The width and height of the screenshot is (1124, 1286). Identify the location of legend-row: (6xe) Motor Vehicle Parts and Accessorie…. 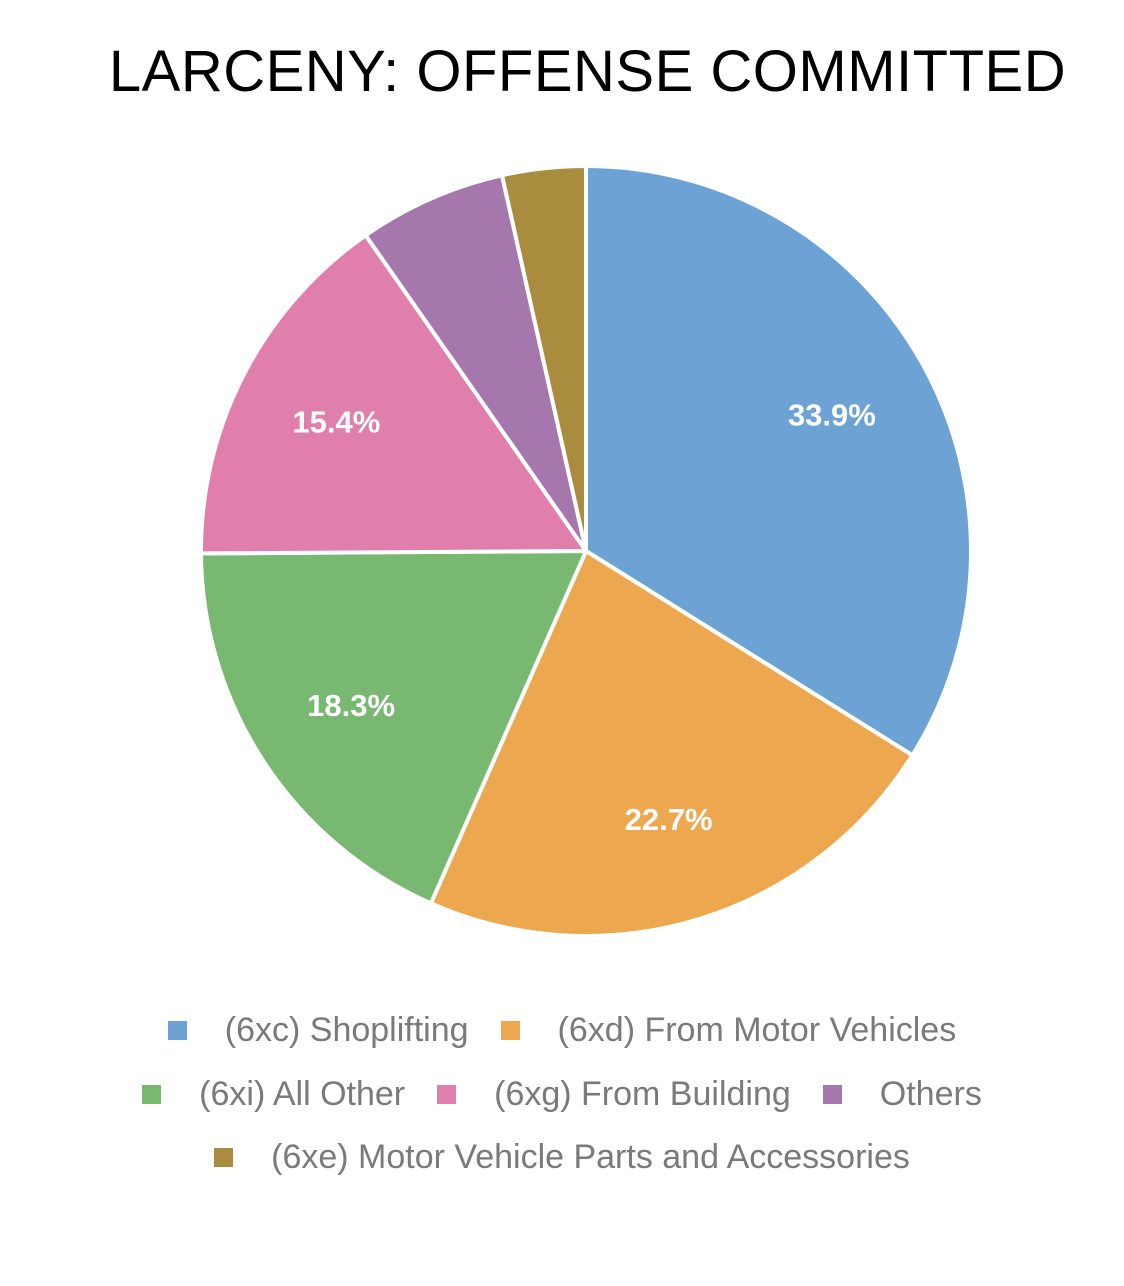
(562, 1157).